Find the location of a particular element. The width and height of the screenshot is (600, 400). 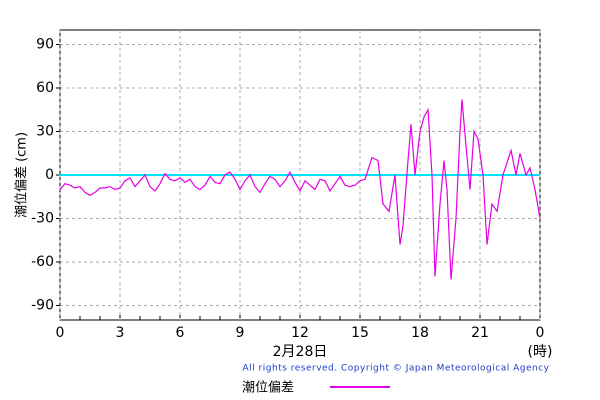

y-tick-label: 90 is located at coordinates (45, 45).